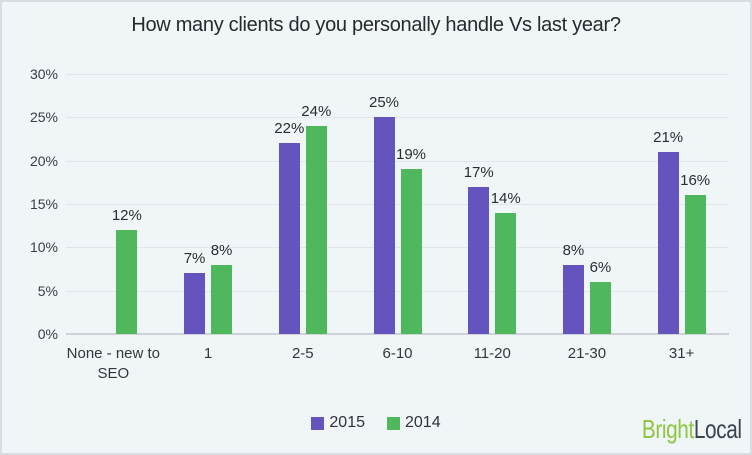 This screenshot has width=752, height=455. What do you see at coordinates (587, 353) in the screenshot?
I see `x-axis-category-label: 21-30` at bounding box center [587, 353].